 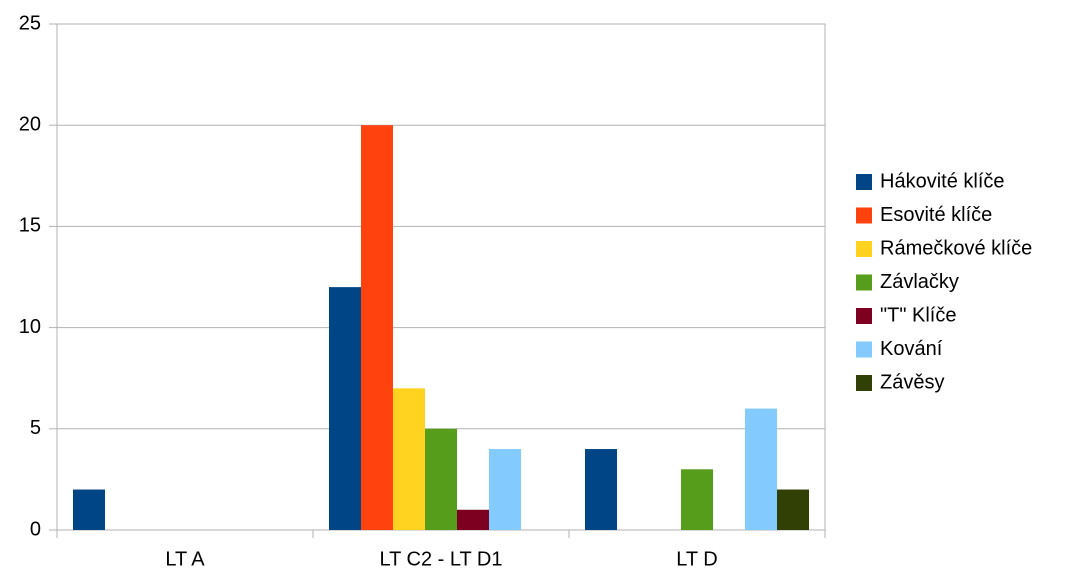 What do you see at coordinates (697, 559) in the screenshot?
I see `x-tick-label: LT D` at bounding box center [697, 559].